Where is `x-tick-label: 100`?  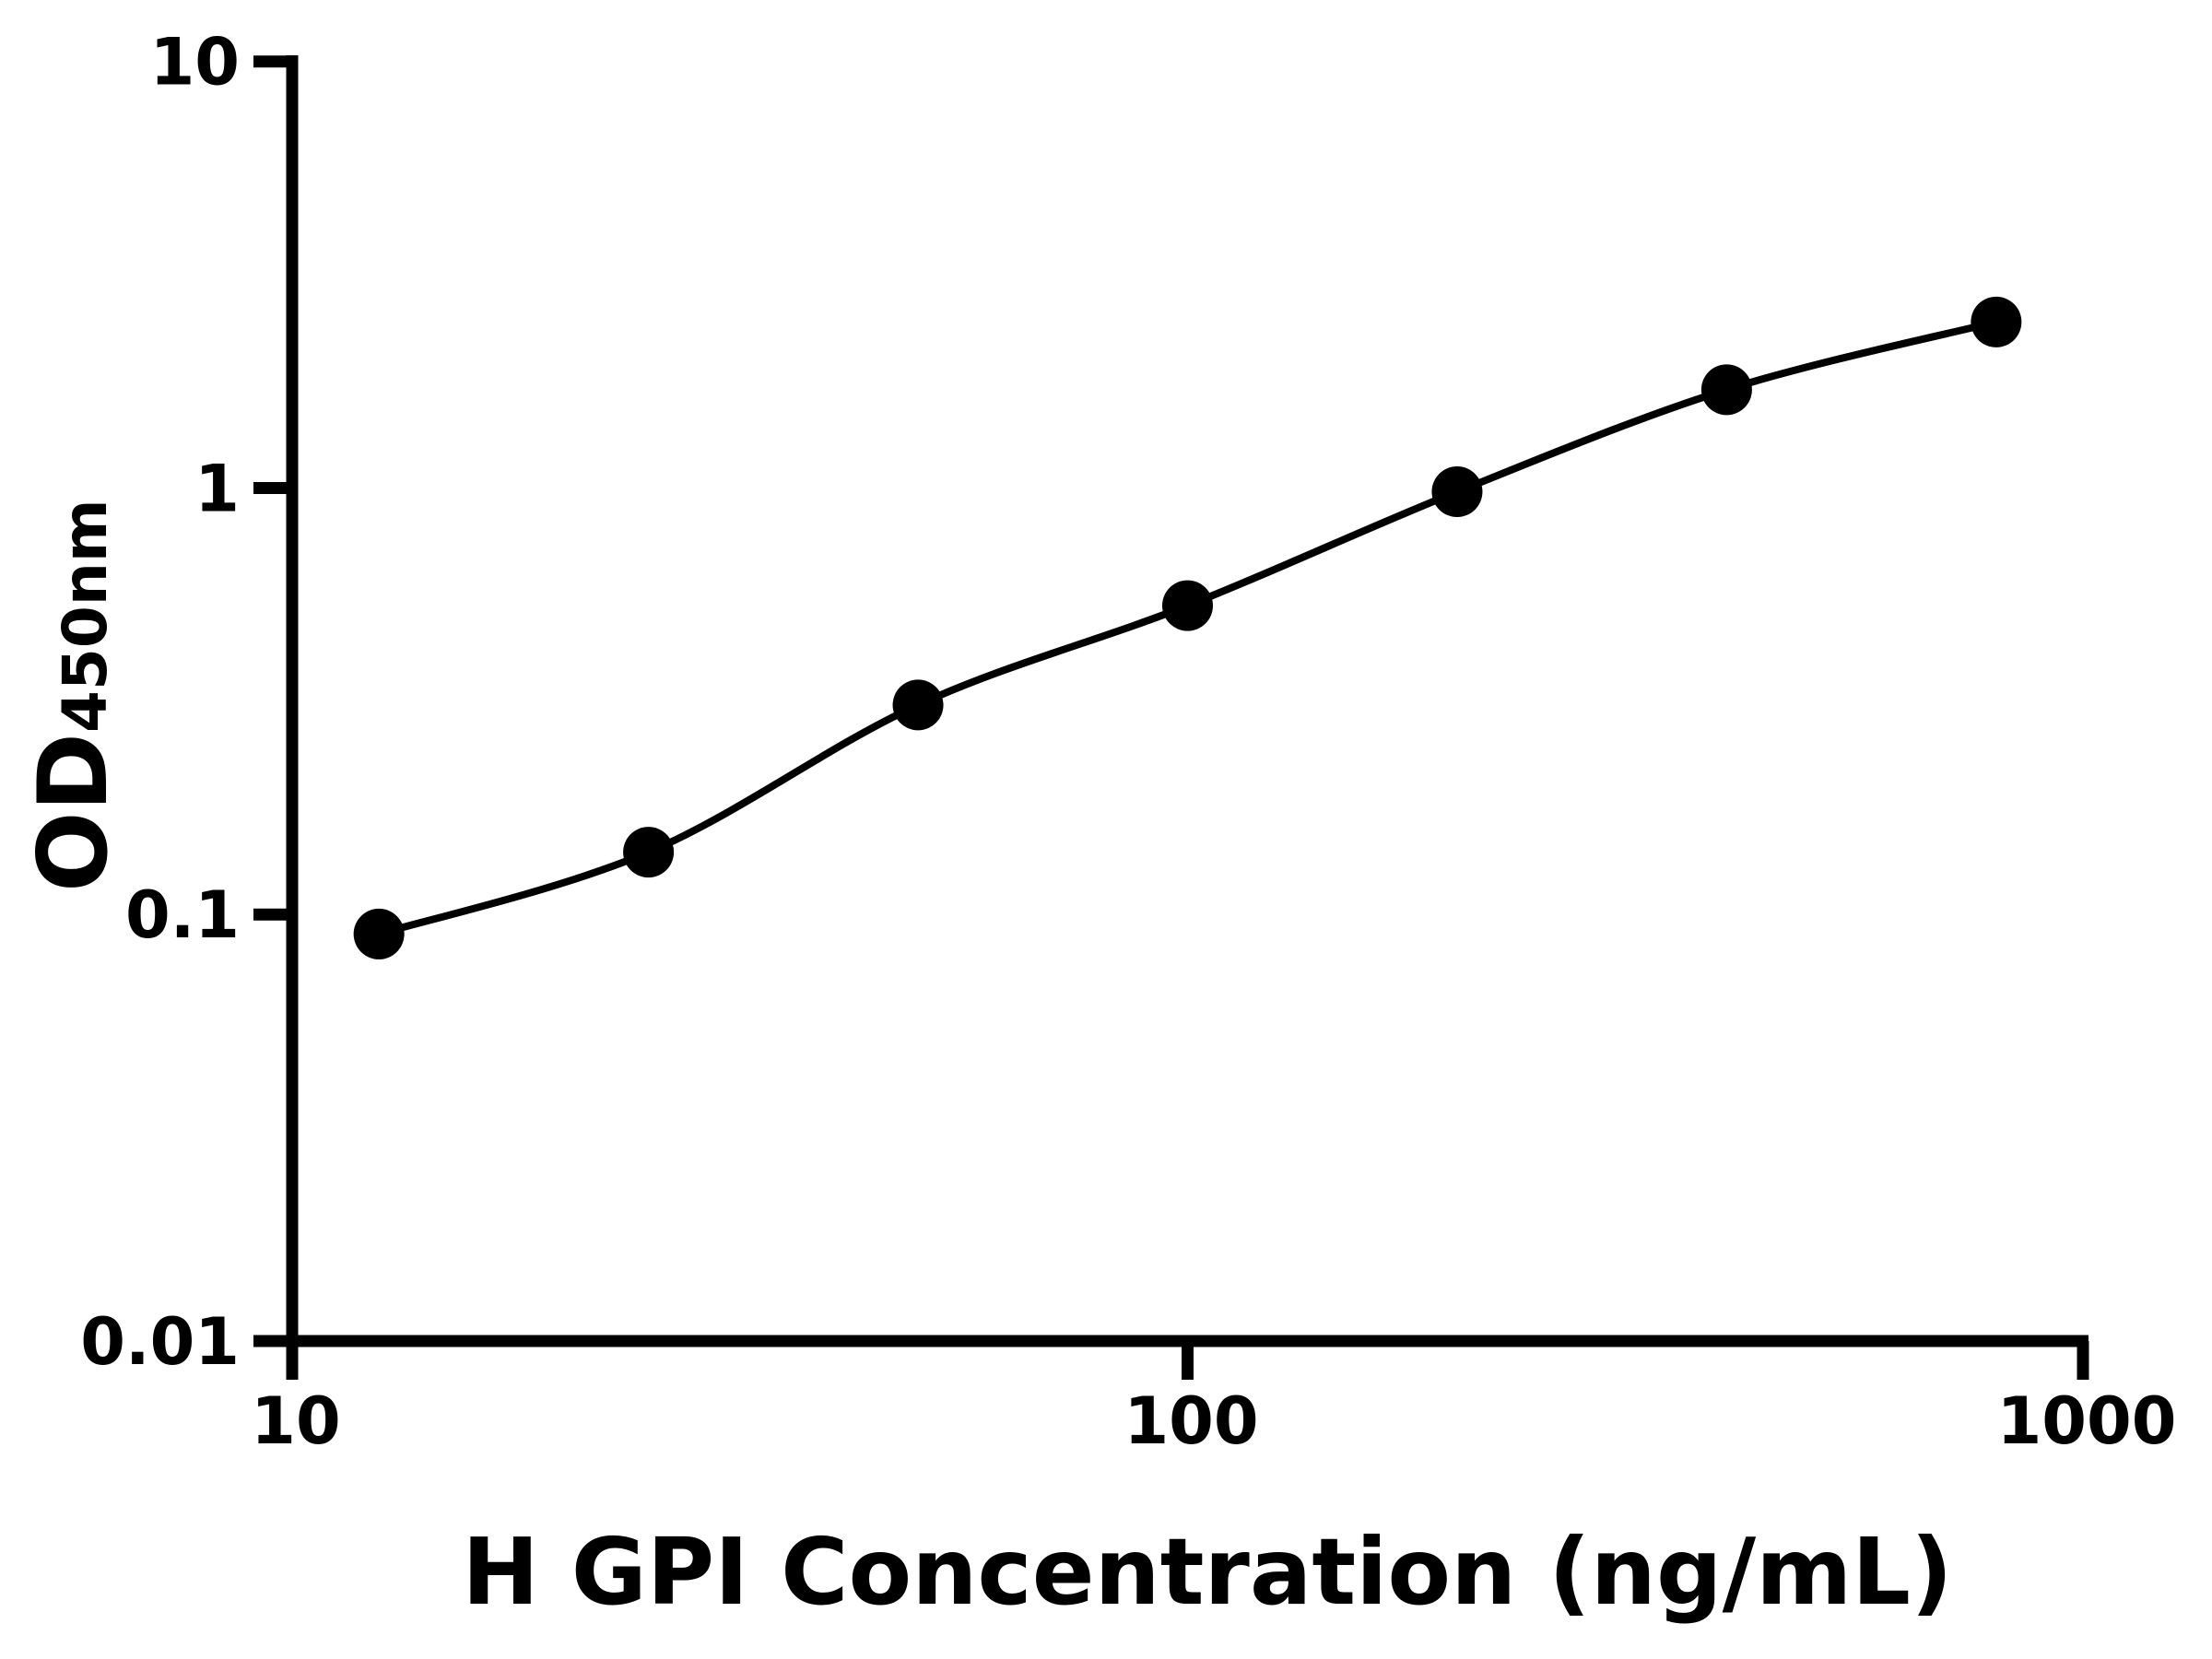 x-tick-label: 100 is located at coordinates (1191, 1421).